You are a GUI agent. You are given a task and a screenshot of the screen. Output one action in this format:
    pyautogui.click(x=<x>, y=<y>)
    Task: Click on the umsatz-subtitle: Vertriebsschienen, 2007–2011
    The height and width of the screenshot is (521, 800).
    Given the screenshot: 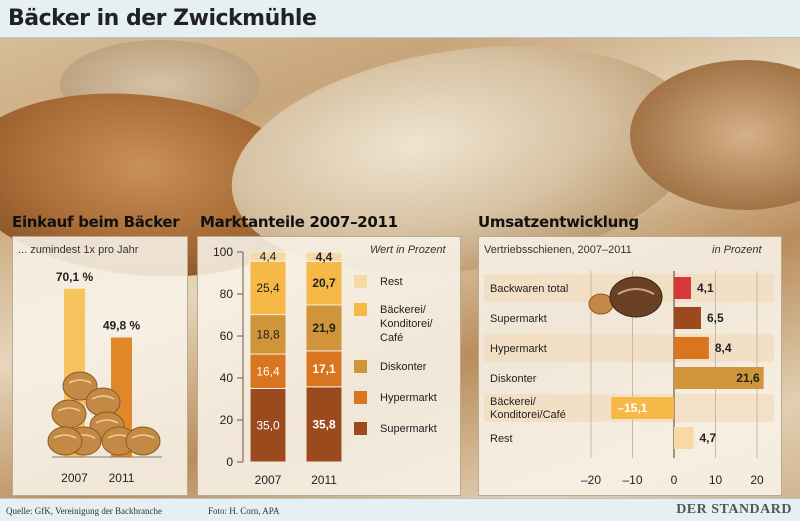 What is the action you would take?
    pyautogui.click(x=558, y=250)
    